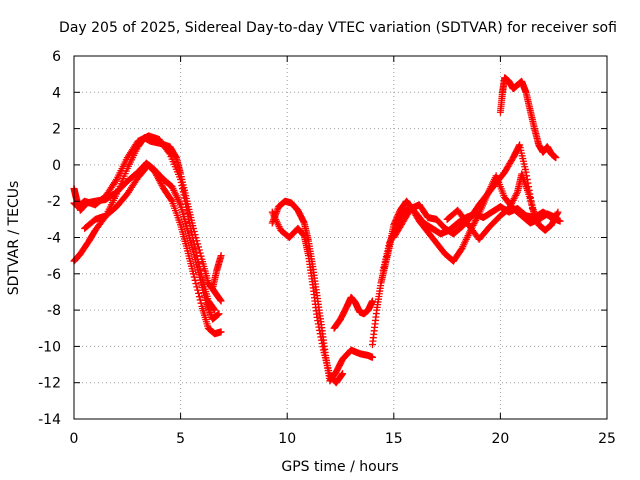  What do you see at coordinates (607, 439) in the screenshot?
I see `x-tick-label: 25` at bounding box center [607, 439].